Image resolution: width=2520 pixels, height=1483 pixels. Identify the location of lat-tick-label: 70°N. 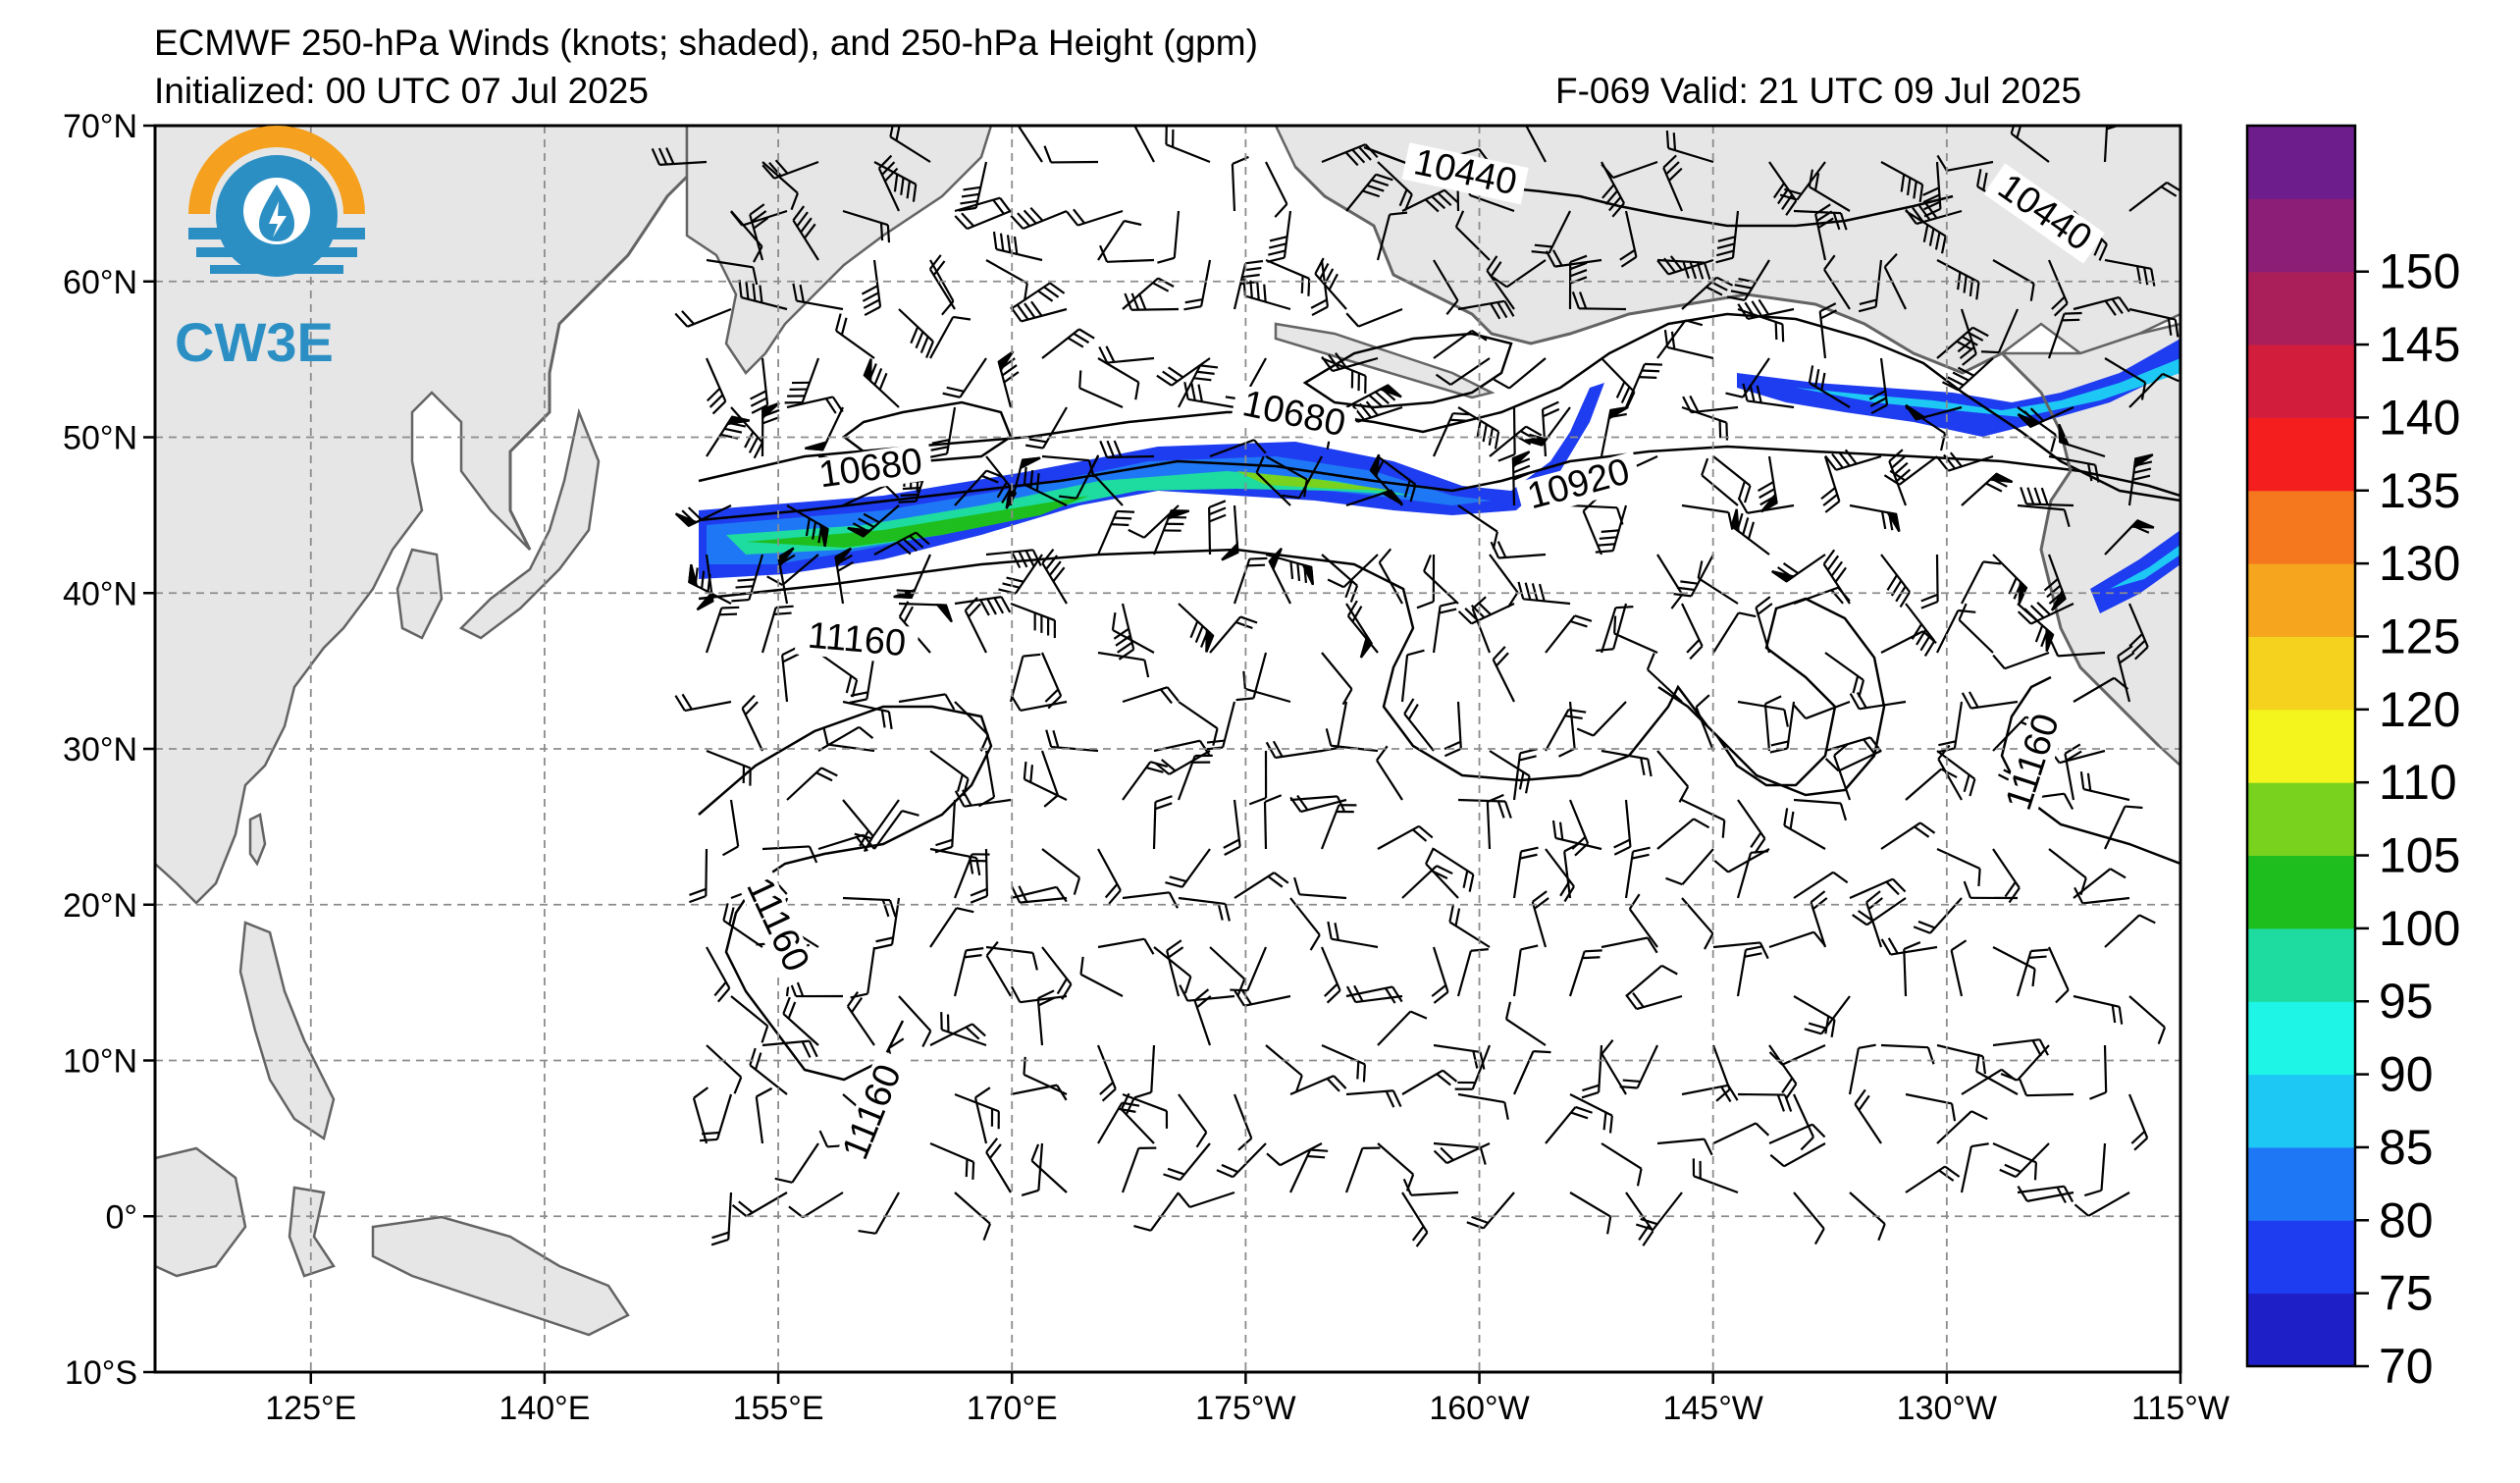
(100, 127).